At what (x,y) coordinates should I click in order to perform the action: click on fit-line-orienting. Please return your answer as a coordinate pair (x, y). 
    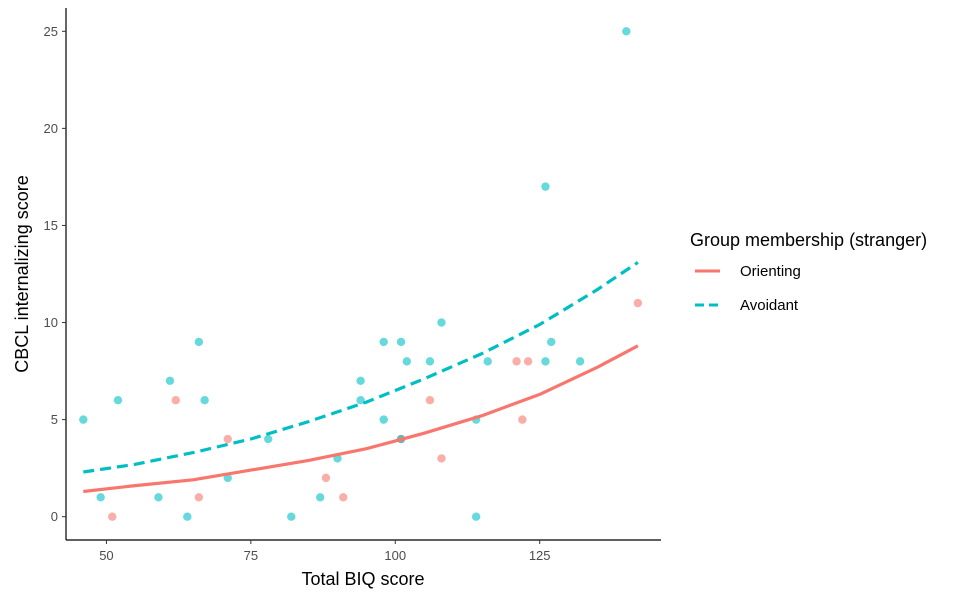
    Looking at the image, I should click on (361, 419).